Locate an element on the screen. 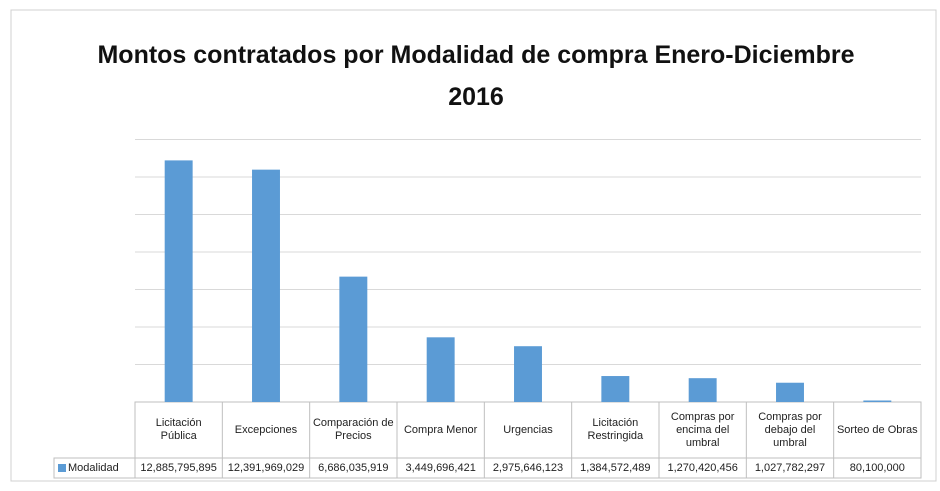 Image resolution: width=940 pixels, height=491 pixels. category-label: Compras por debajo del umbral is located at coordinates (790, 429).